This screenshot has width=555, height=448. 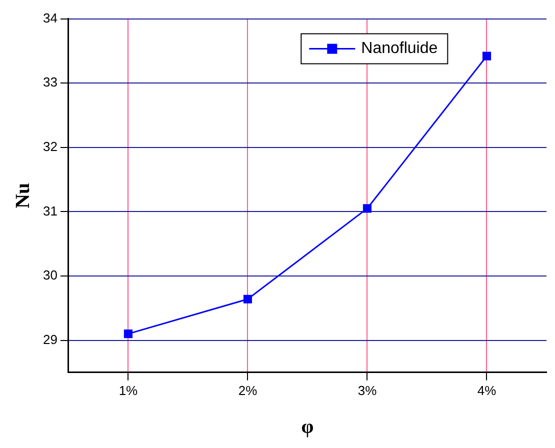 I want to click on x-tick-label: 2%, so click(x=248, y=390).